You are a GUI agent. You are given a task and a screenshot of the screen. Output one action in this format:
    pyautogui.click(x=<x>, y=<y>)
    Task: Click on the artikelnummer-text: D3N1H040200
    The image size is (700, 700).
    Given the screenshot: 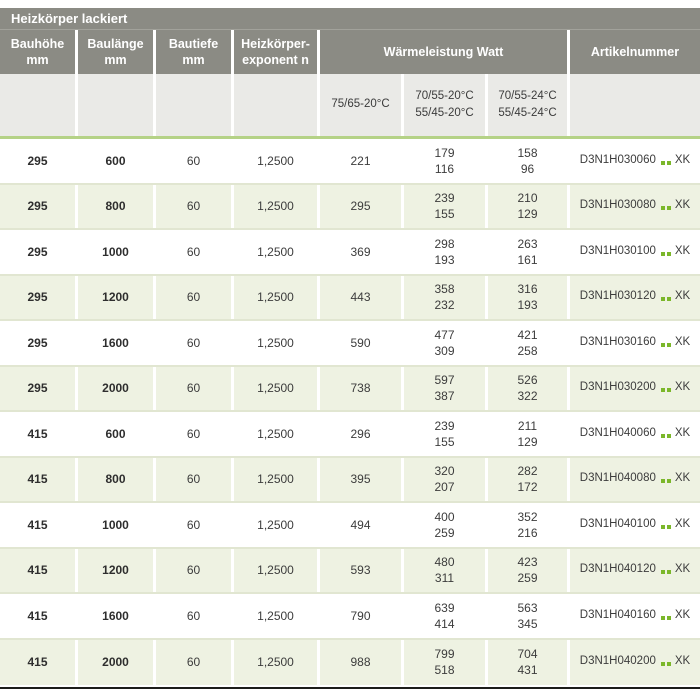 What is the action you would take?
    pyautogui.click(x=617, y=661)
    